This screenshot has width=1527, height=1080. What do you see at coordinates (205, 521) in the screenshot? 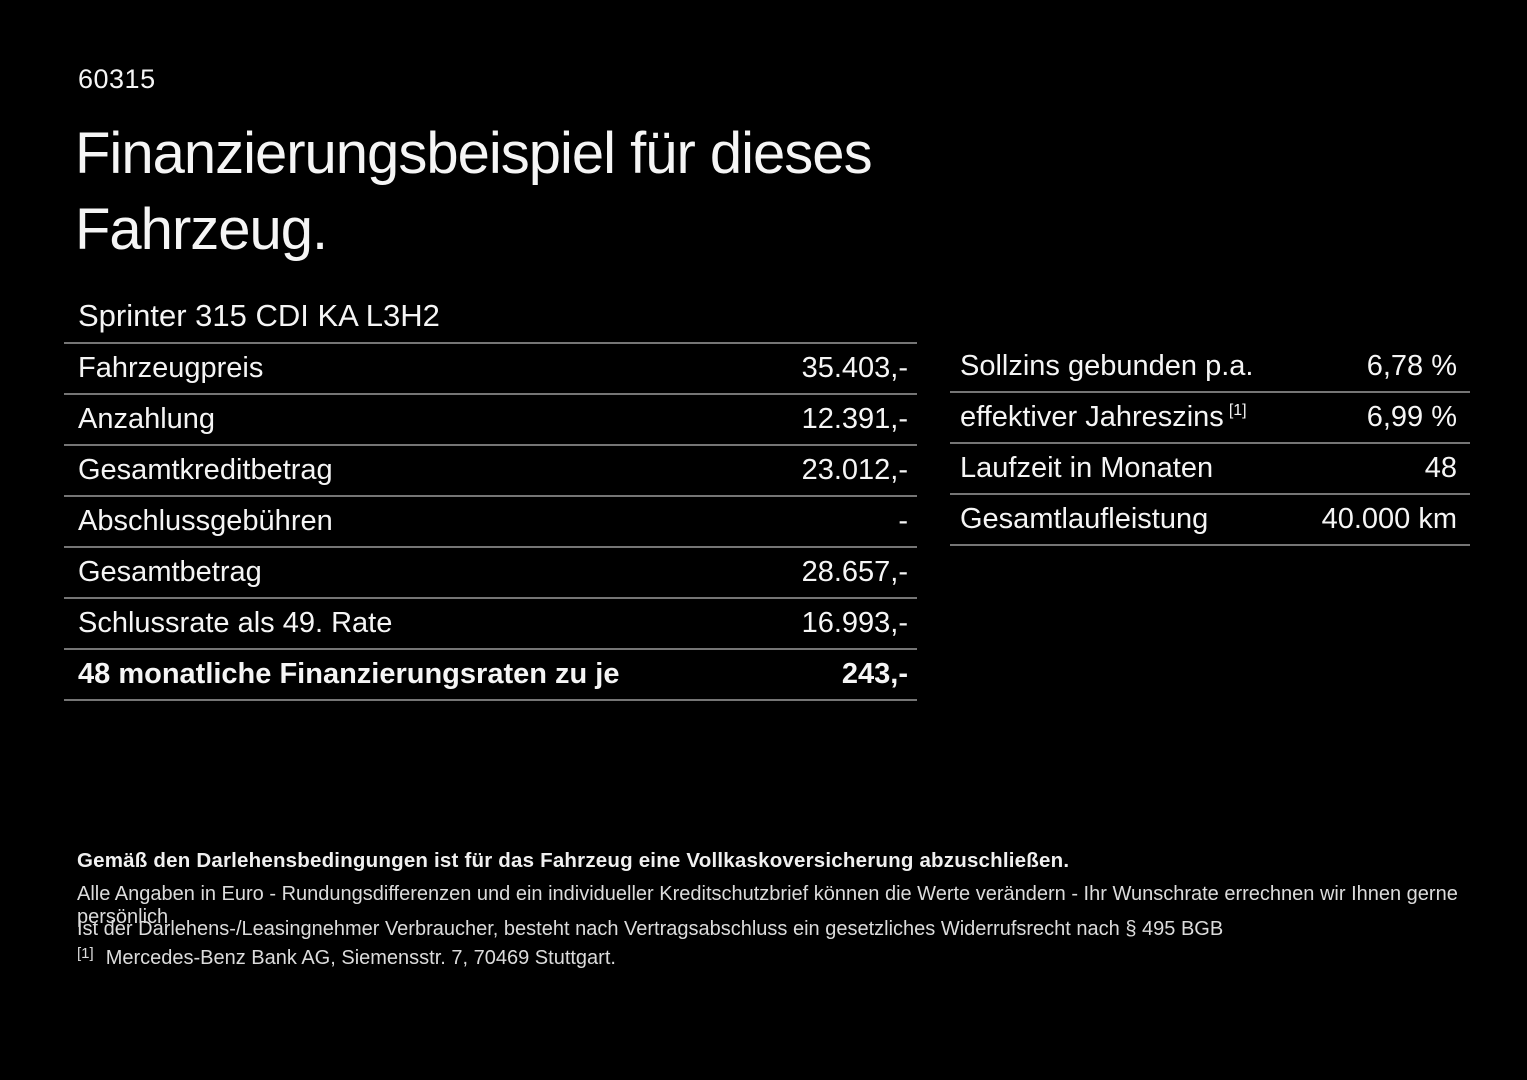
I see `row-label: Abschlussgebühren` at bounding box center [205, 521].